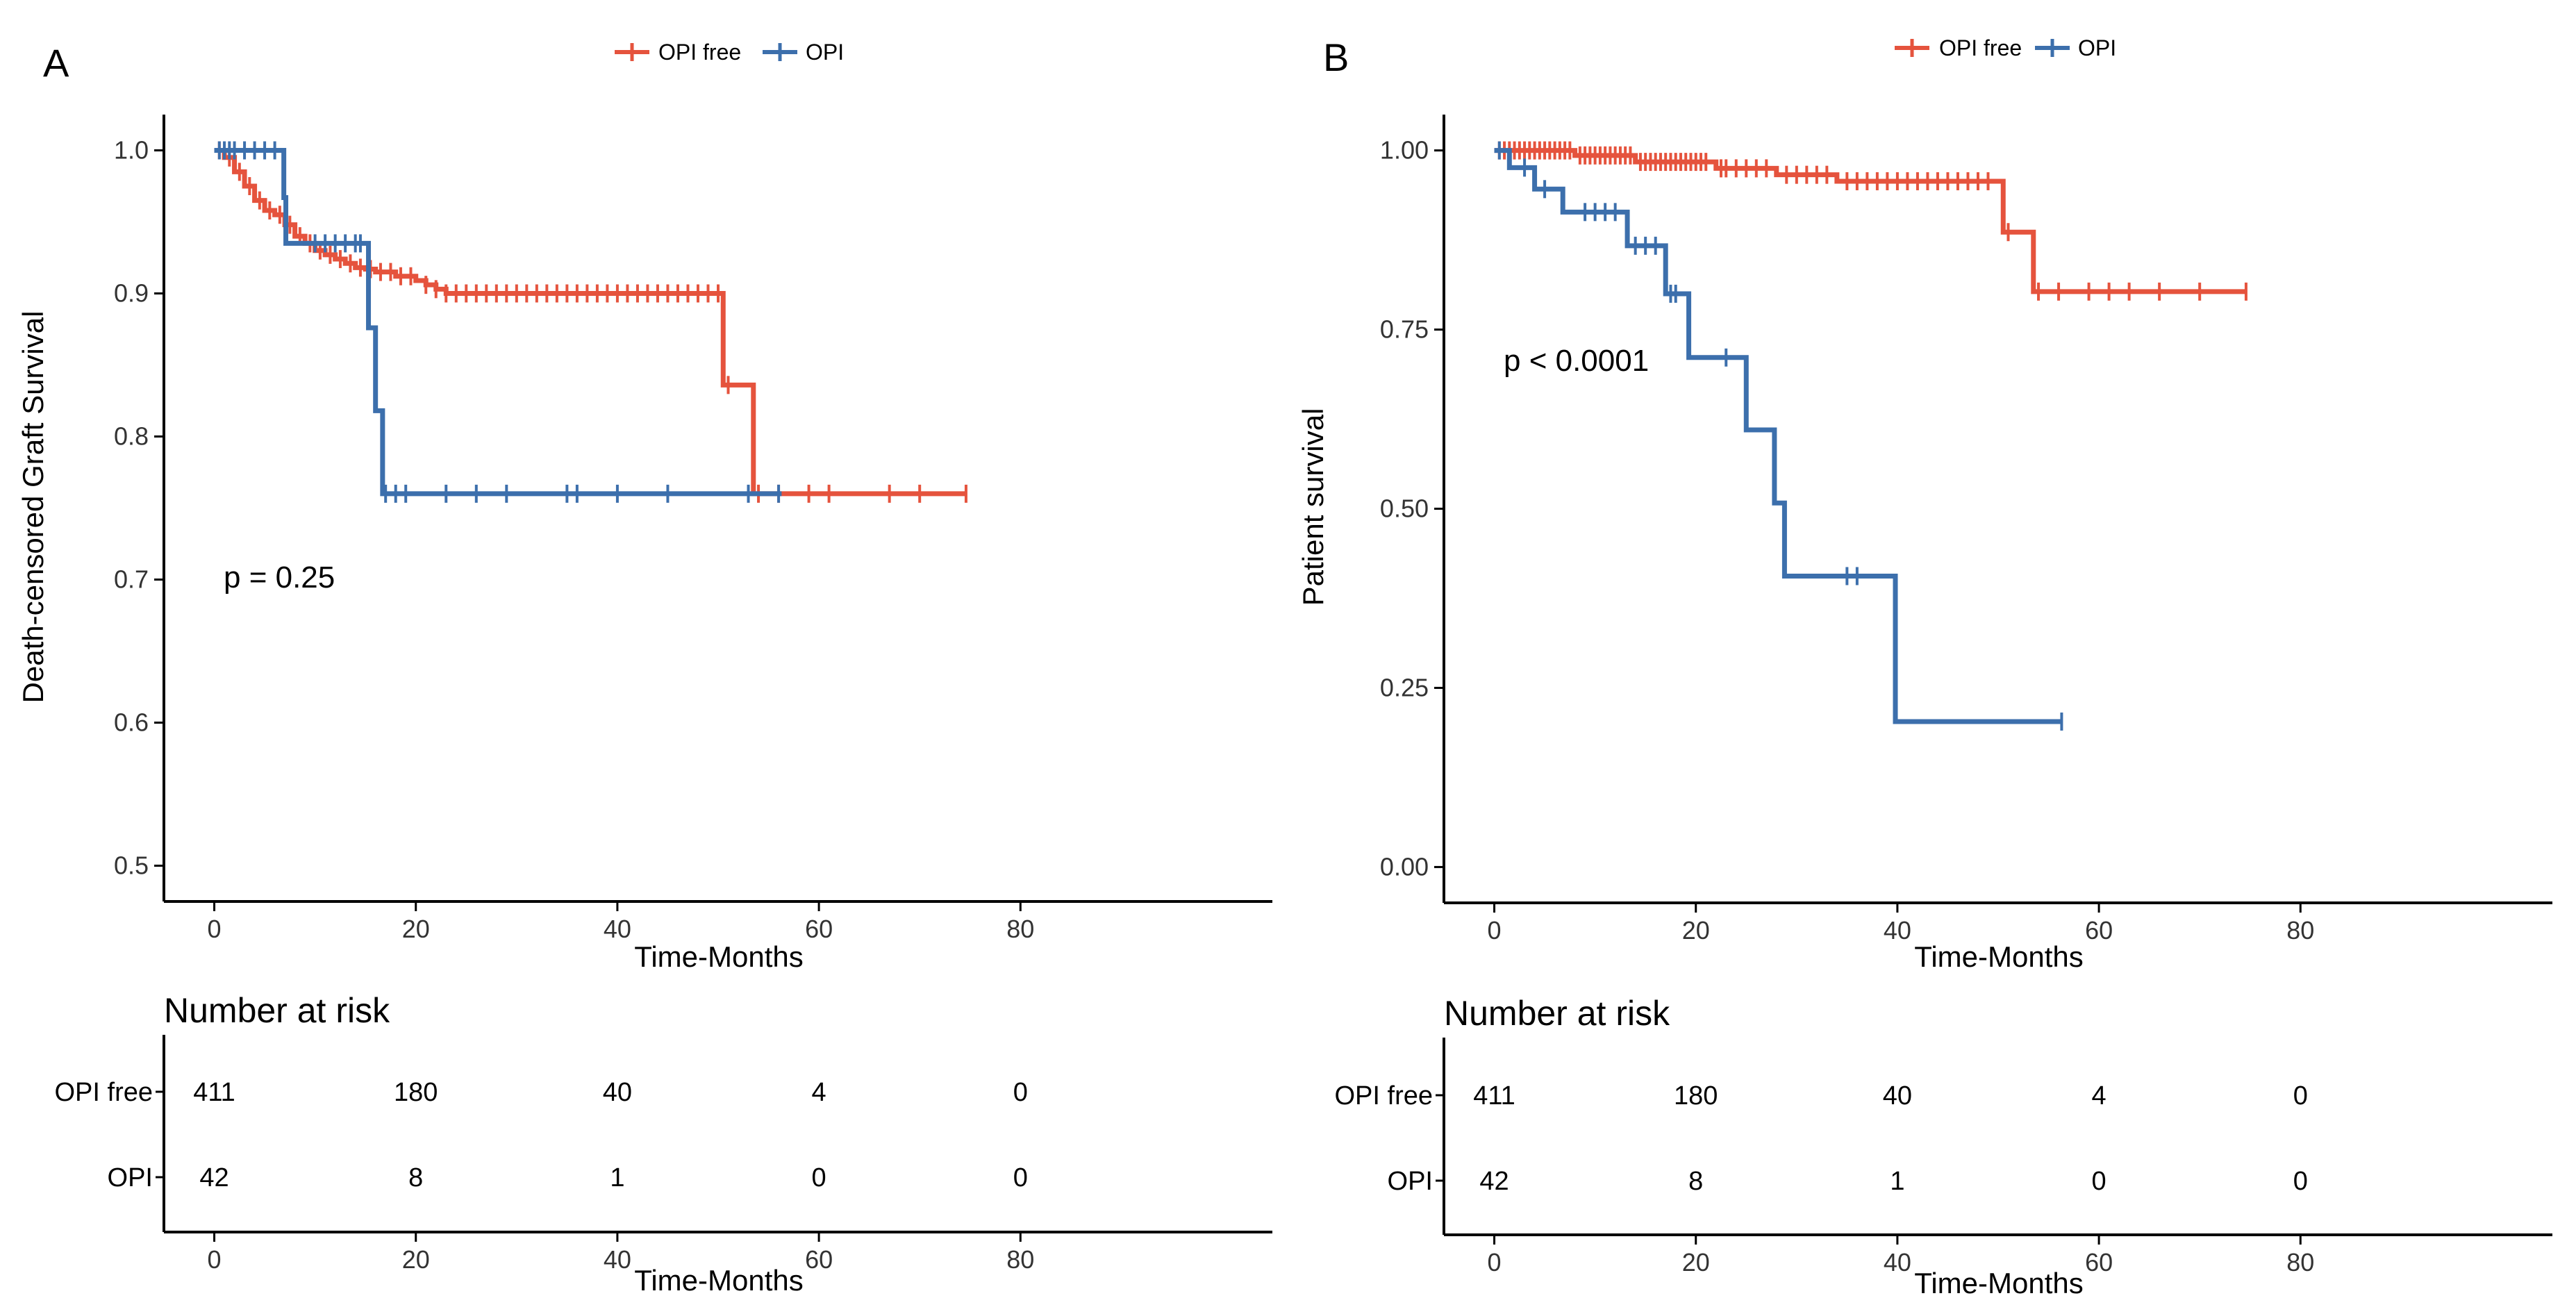 This screenshot has height=1314, width=2576. I want to click on y-tick-label: 0.50, so click(1404, 508).